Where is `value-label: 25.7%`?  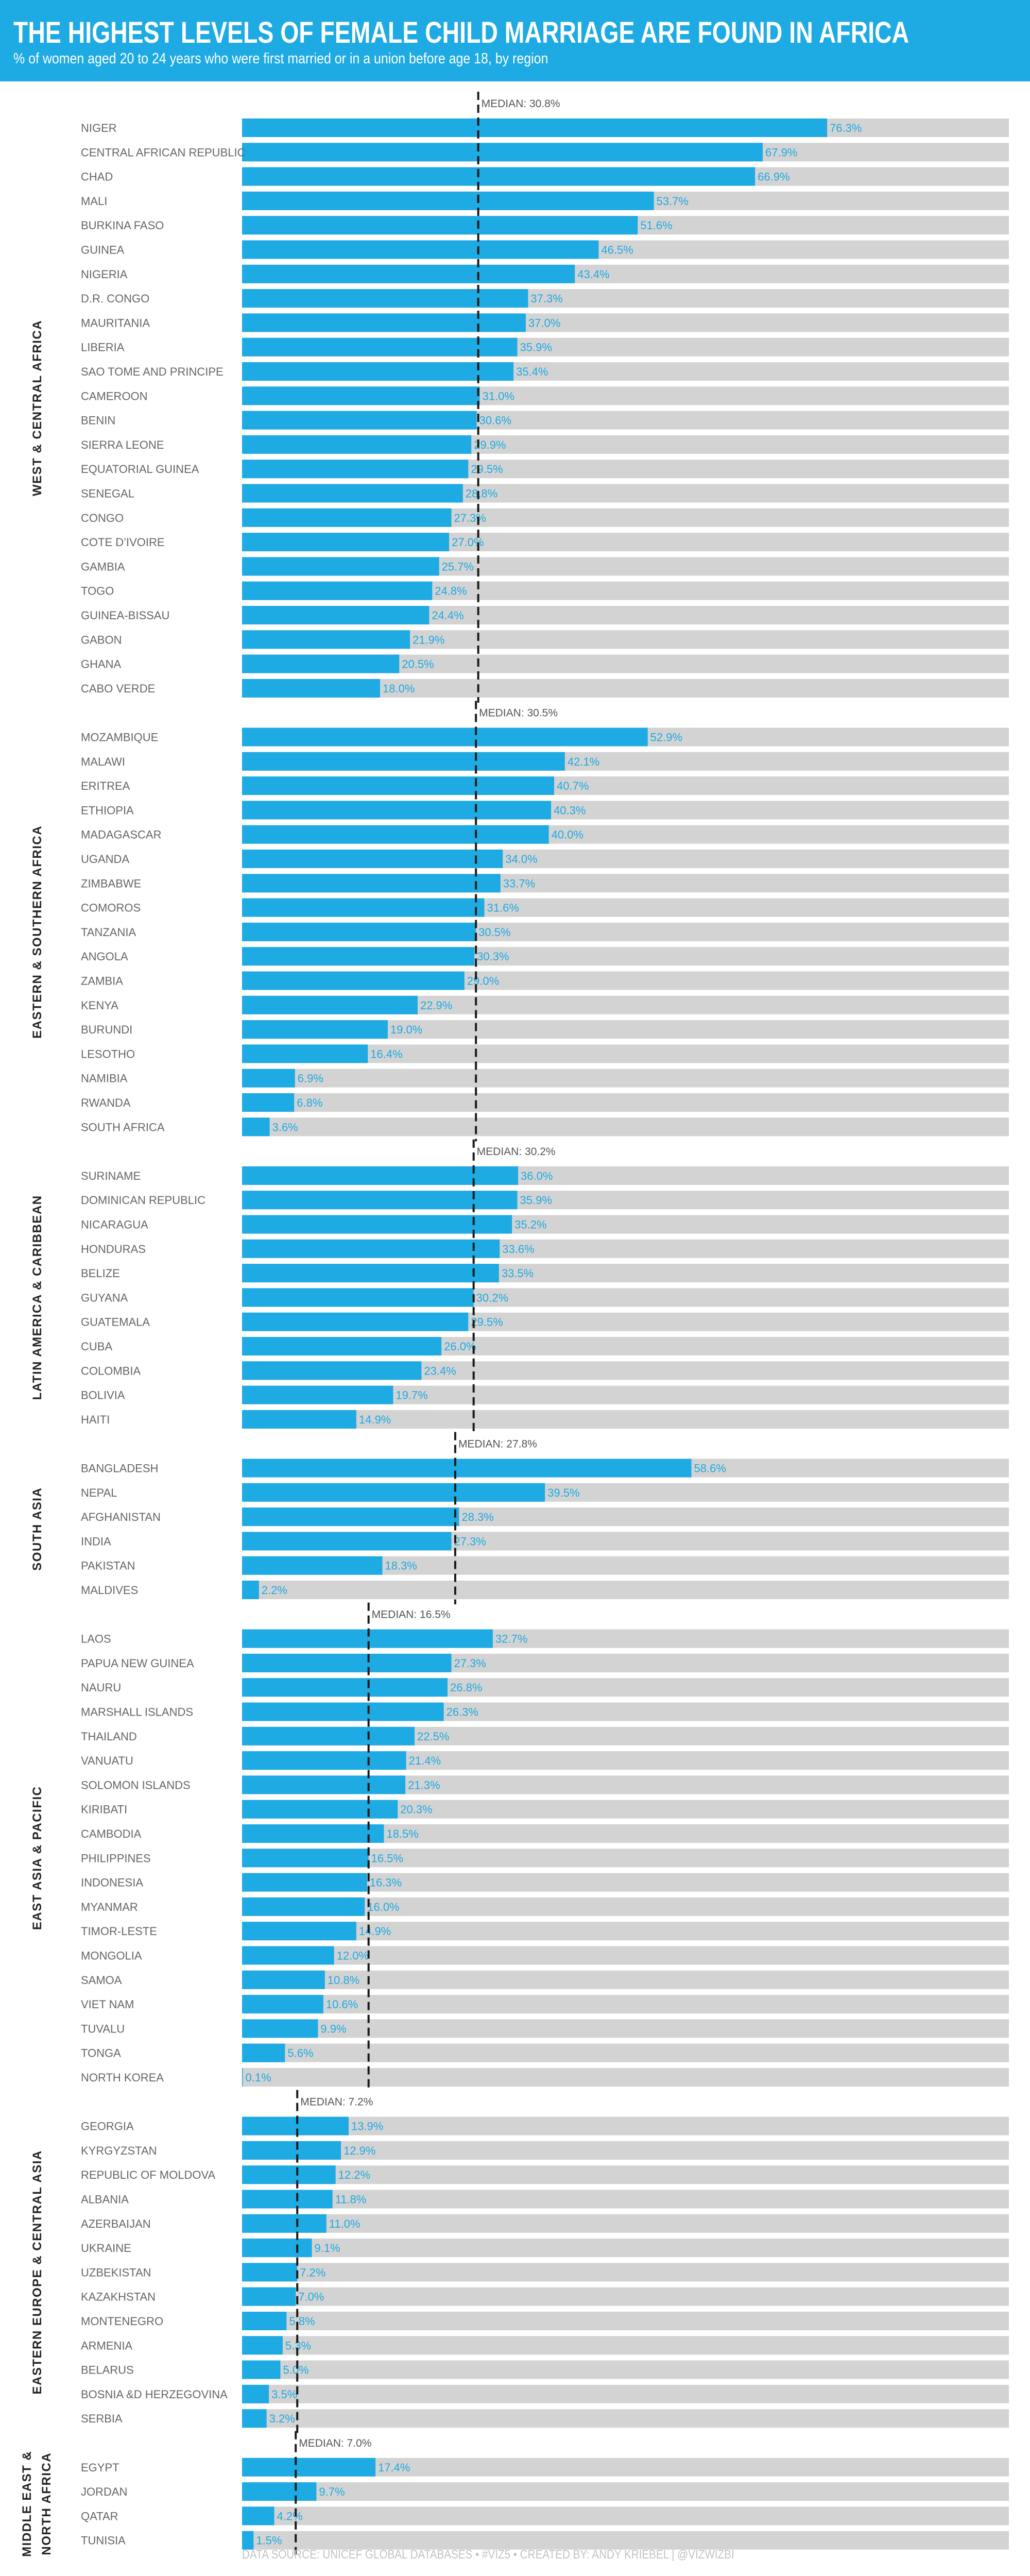
value-label: 25.7% is located at coordinates (458, 567).